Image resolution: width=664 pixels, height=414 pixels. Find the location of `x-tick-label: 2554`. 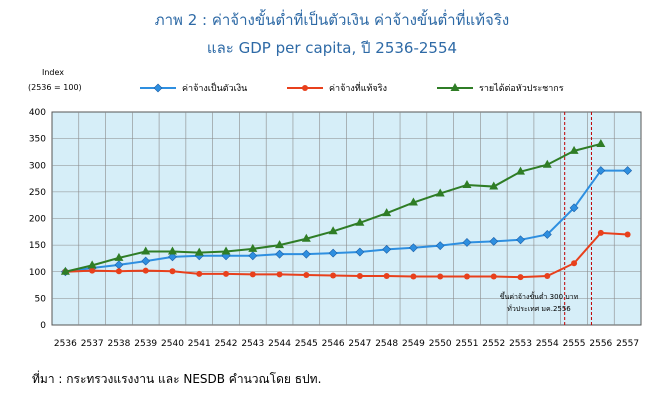

x-tick-label: 2554 is located at coordinates (547, 344).